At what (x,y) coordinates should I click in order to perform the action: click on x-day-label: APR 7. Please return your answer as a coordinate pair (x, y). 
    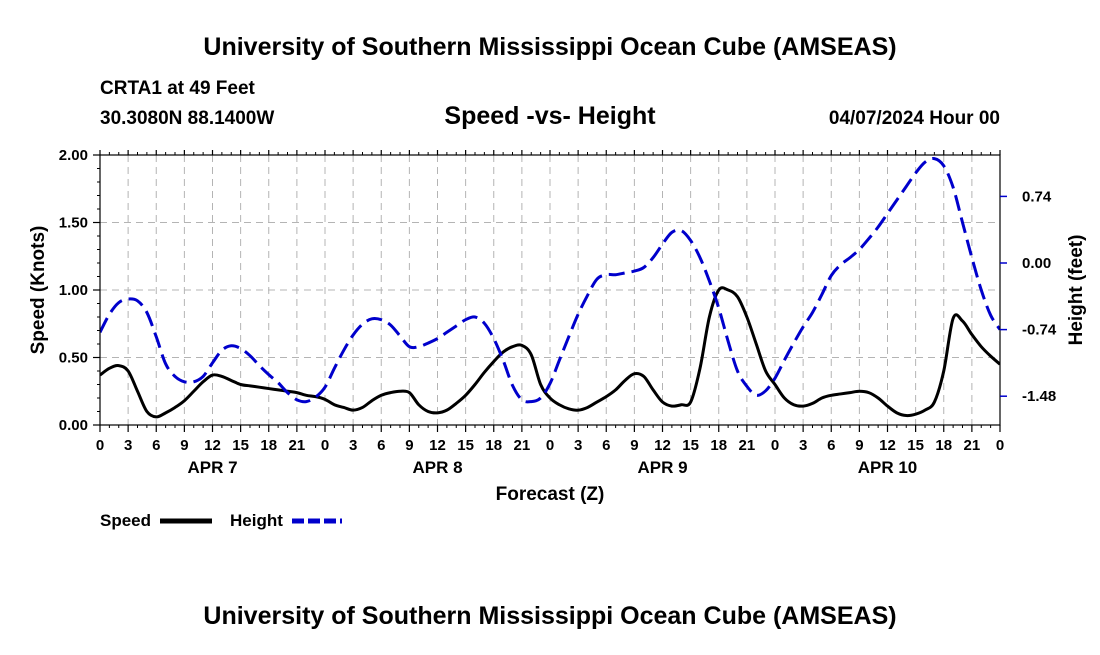
    Looking at the image, I should click on (212, 467).